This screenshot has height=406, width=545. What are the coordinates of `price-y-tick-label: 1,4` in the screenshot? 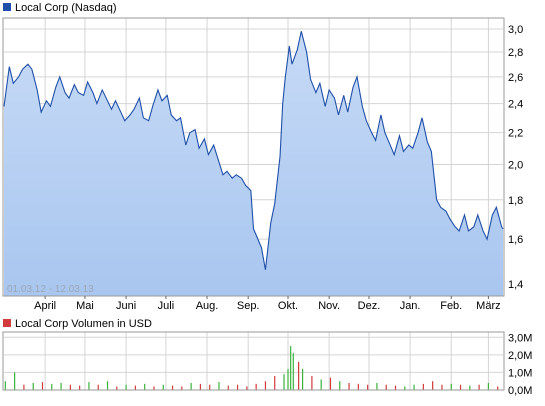 It's located at (515, 285).